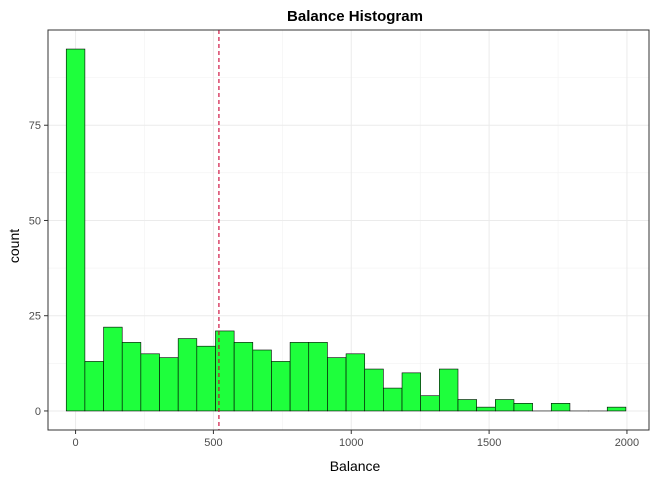 This screenshot has height=480, width=672. What do you see at coordinates (35, 126) in the screenshot?
I see `y-tick-label: 75` at bounding box center [35, 126].